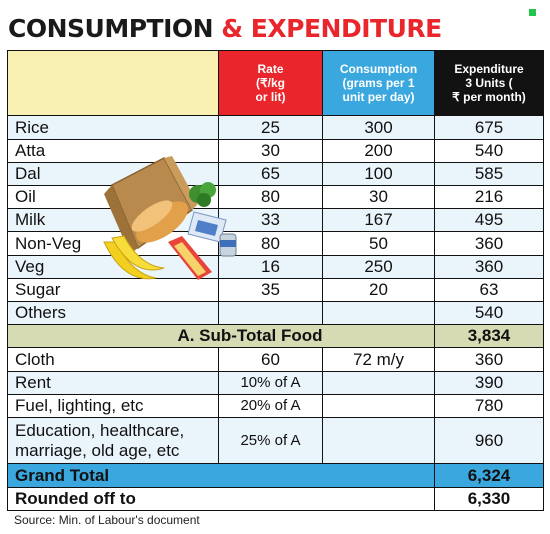  What do you see at coordinates (270, 441) in the screenshot?
I see `rate-cell: 25% of A` at bounding box center [270, 441].